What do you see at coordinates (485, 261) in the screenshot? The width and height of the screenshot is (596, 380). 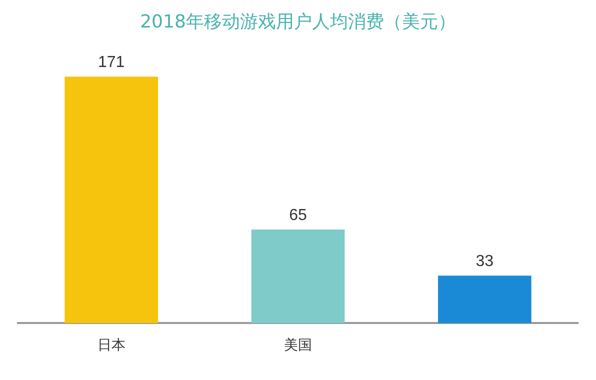 I see `data-label: 33` at bounding box center [485, 261].